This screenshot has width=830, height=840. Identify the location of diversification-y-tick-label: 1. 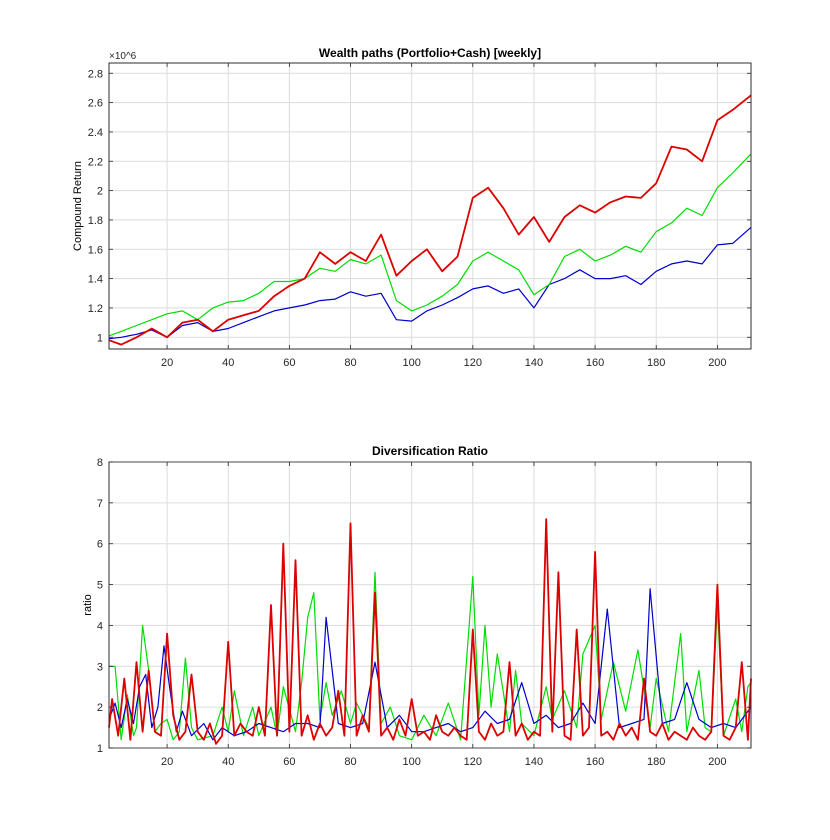
(100, 749).